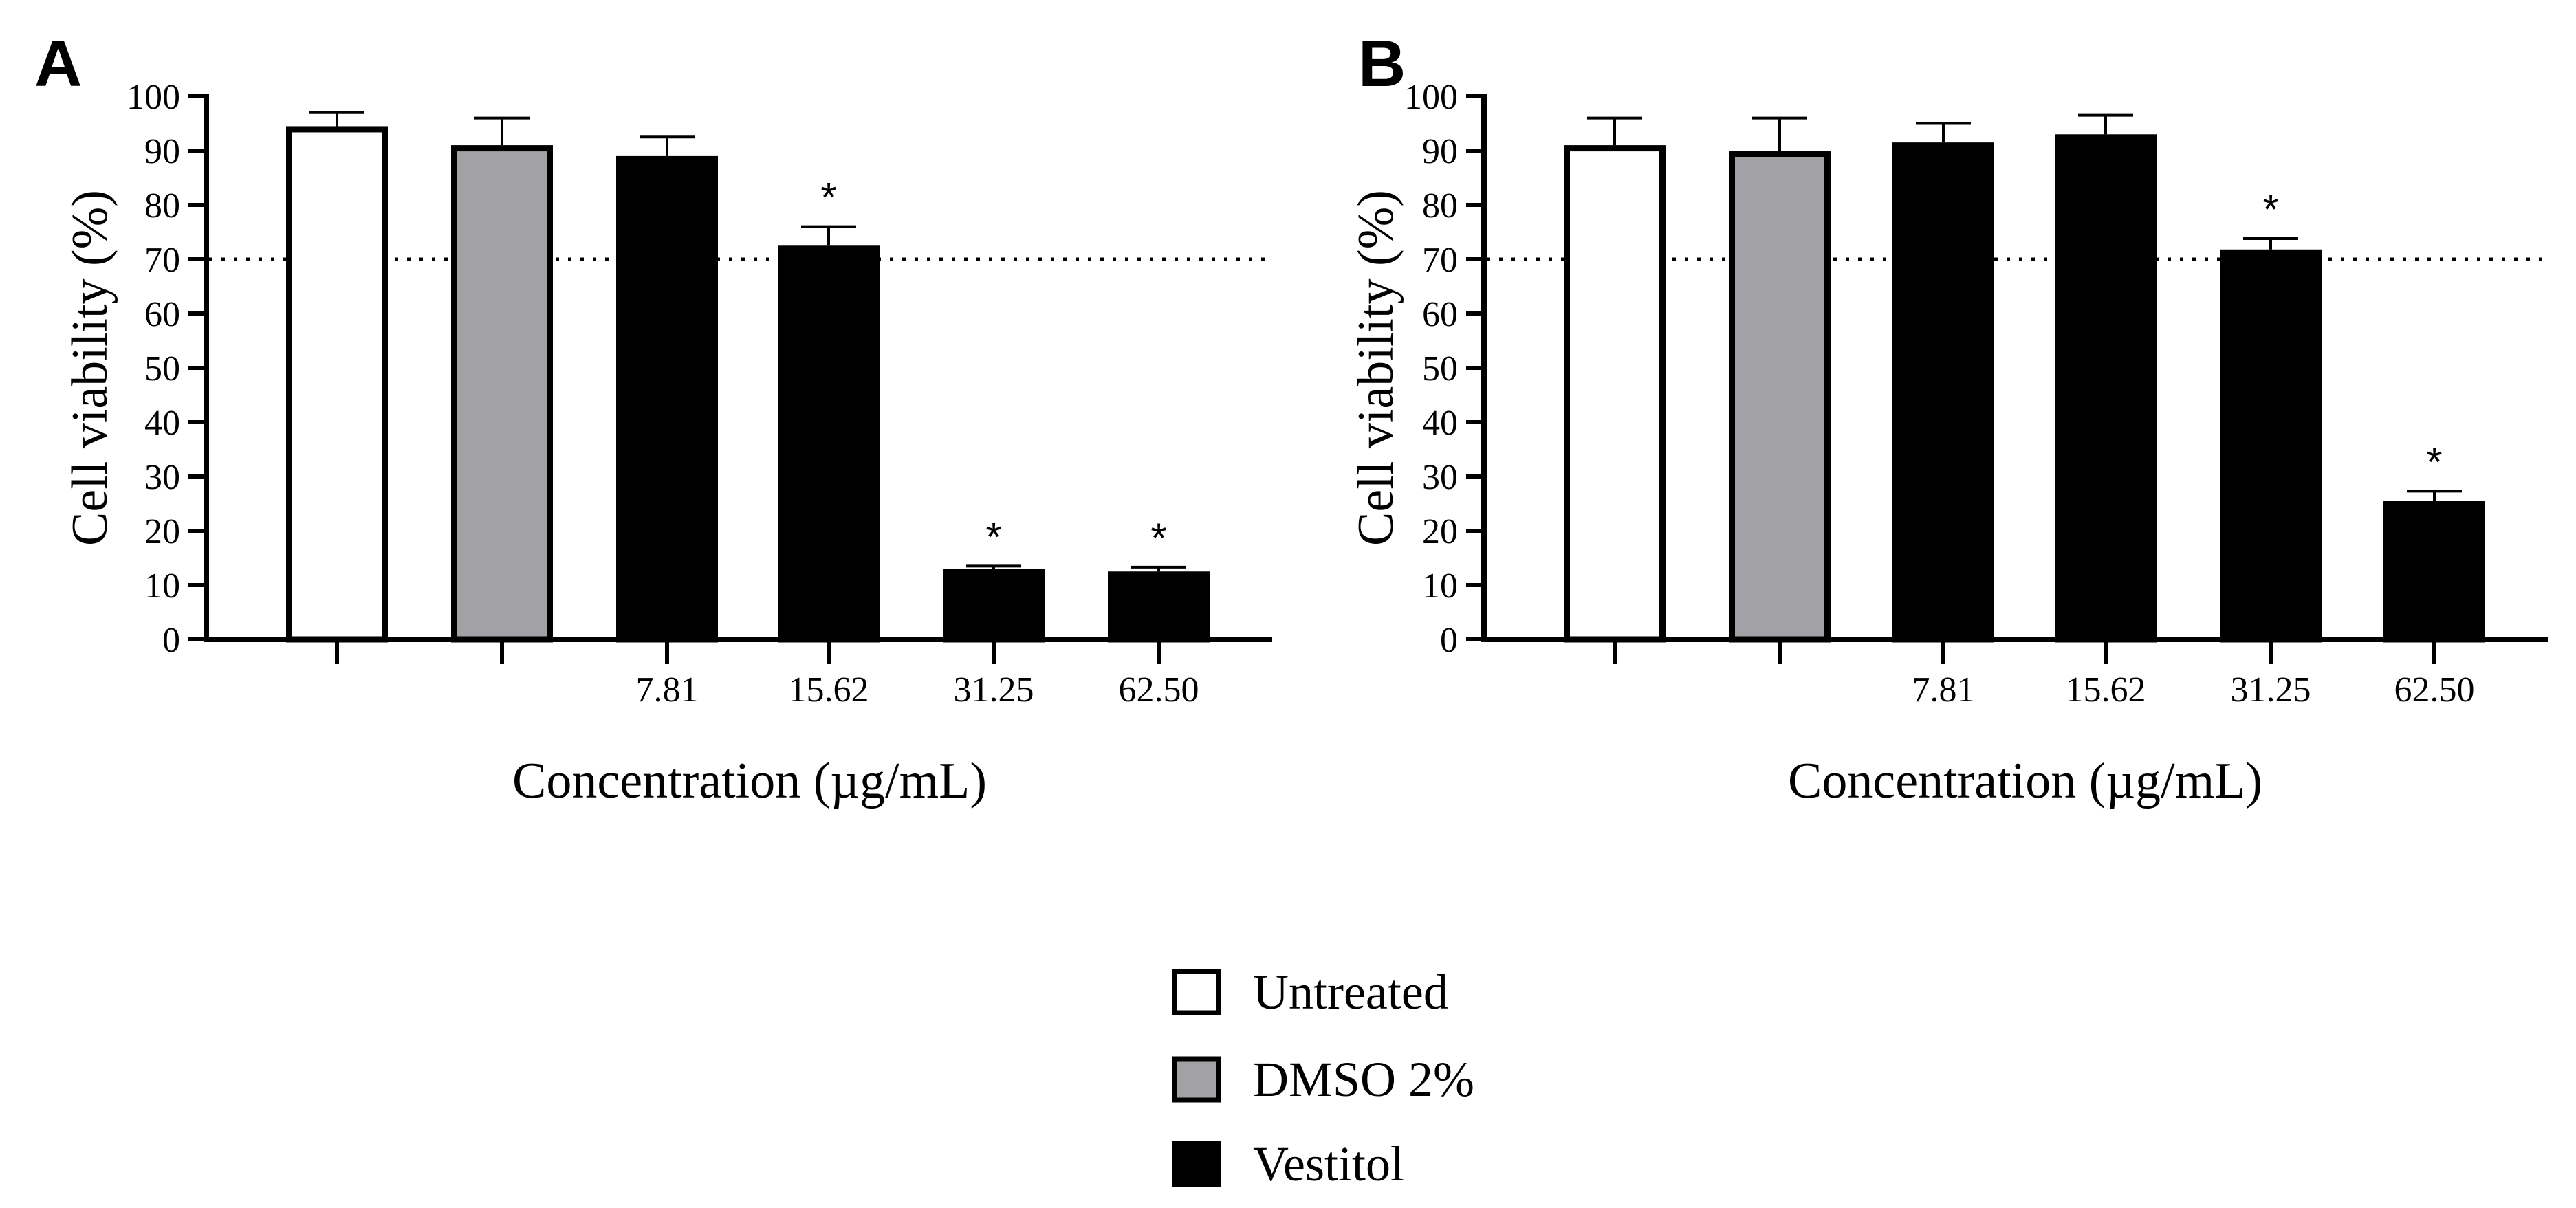 This screenshot has height=1208, width=2576. I want to click on legend-label: Vestitol, so click(1328, 1163).